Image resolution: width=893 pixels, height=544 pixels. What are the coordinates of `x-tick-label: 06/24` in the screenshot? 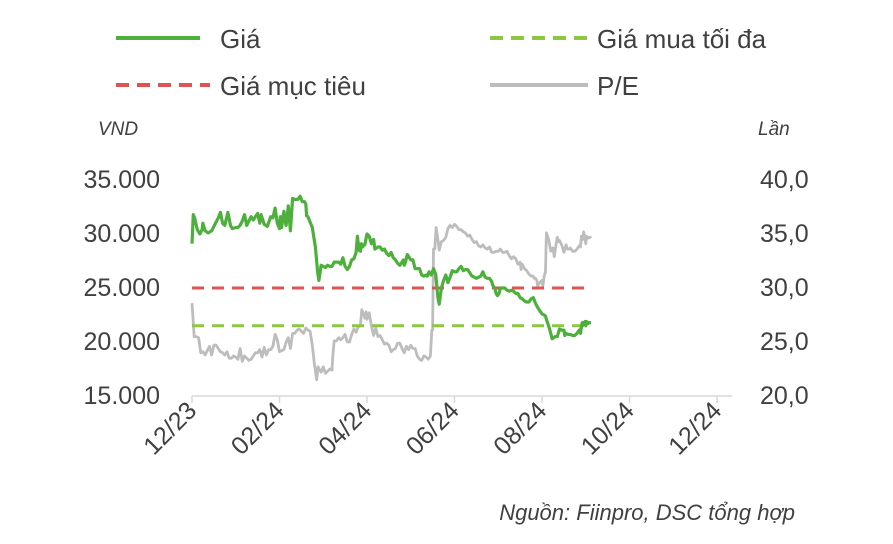 It's located at (433, 428).